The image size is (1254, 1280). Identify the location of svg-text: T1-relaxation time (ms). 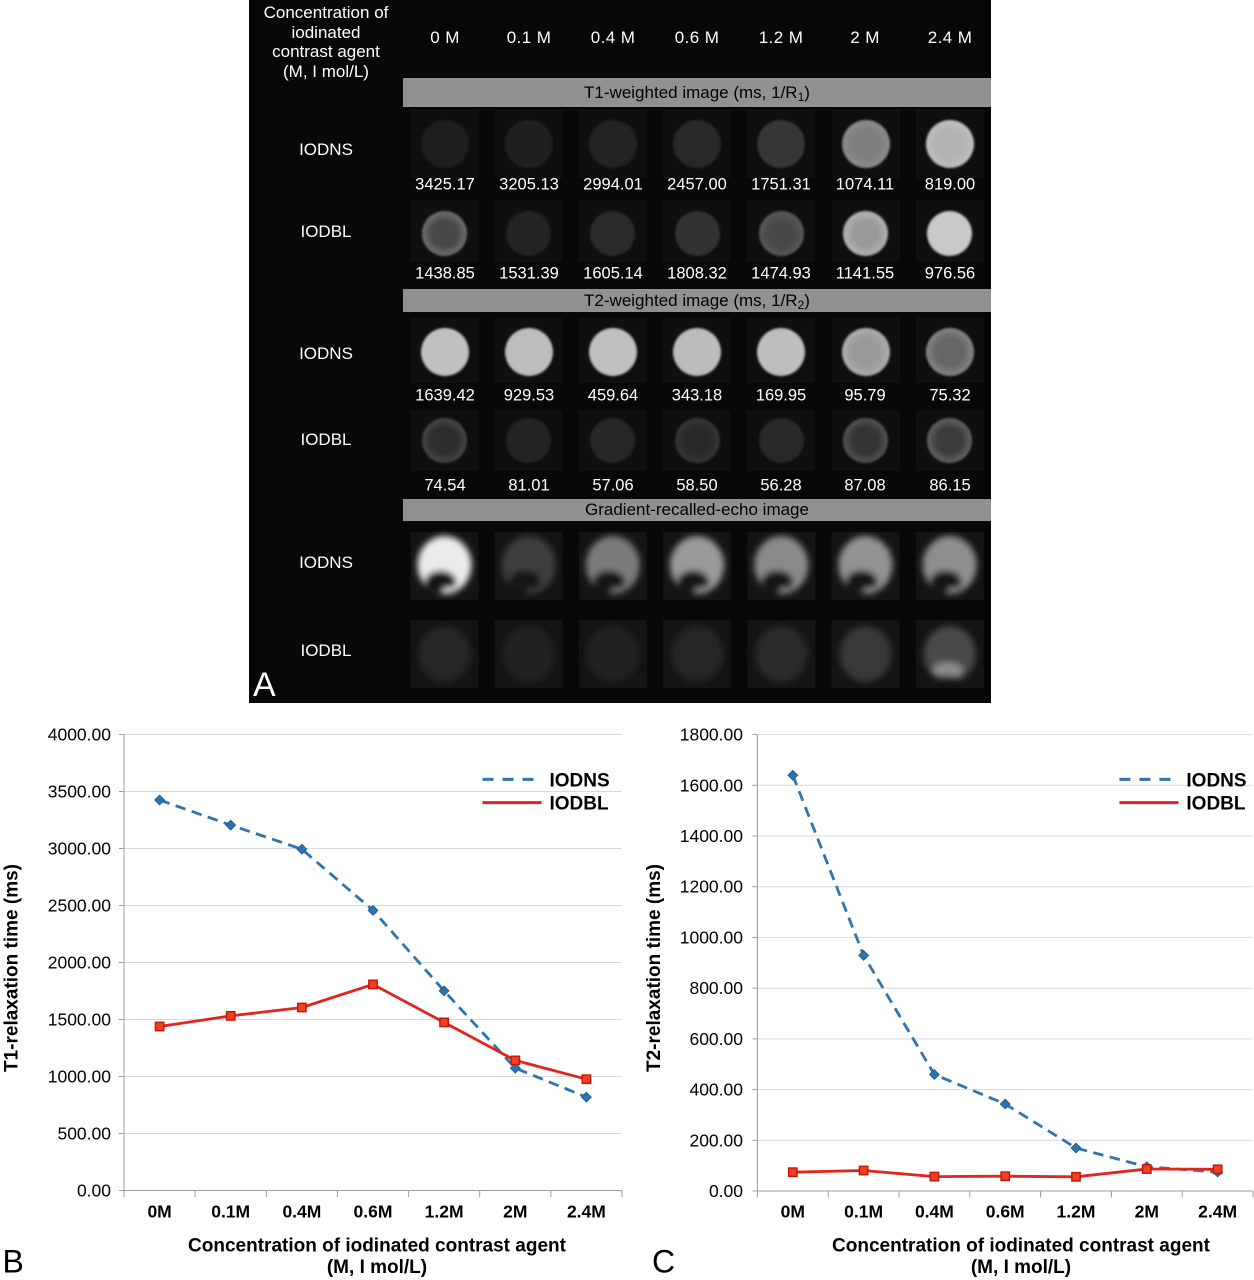
(12, 968).